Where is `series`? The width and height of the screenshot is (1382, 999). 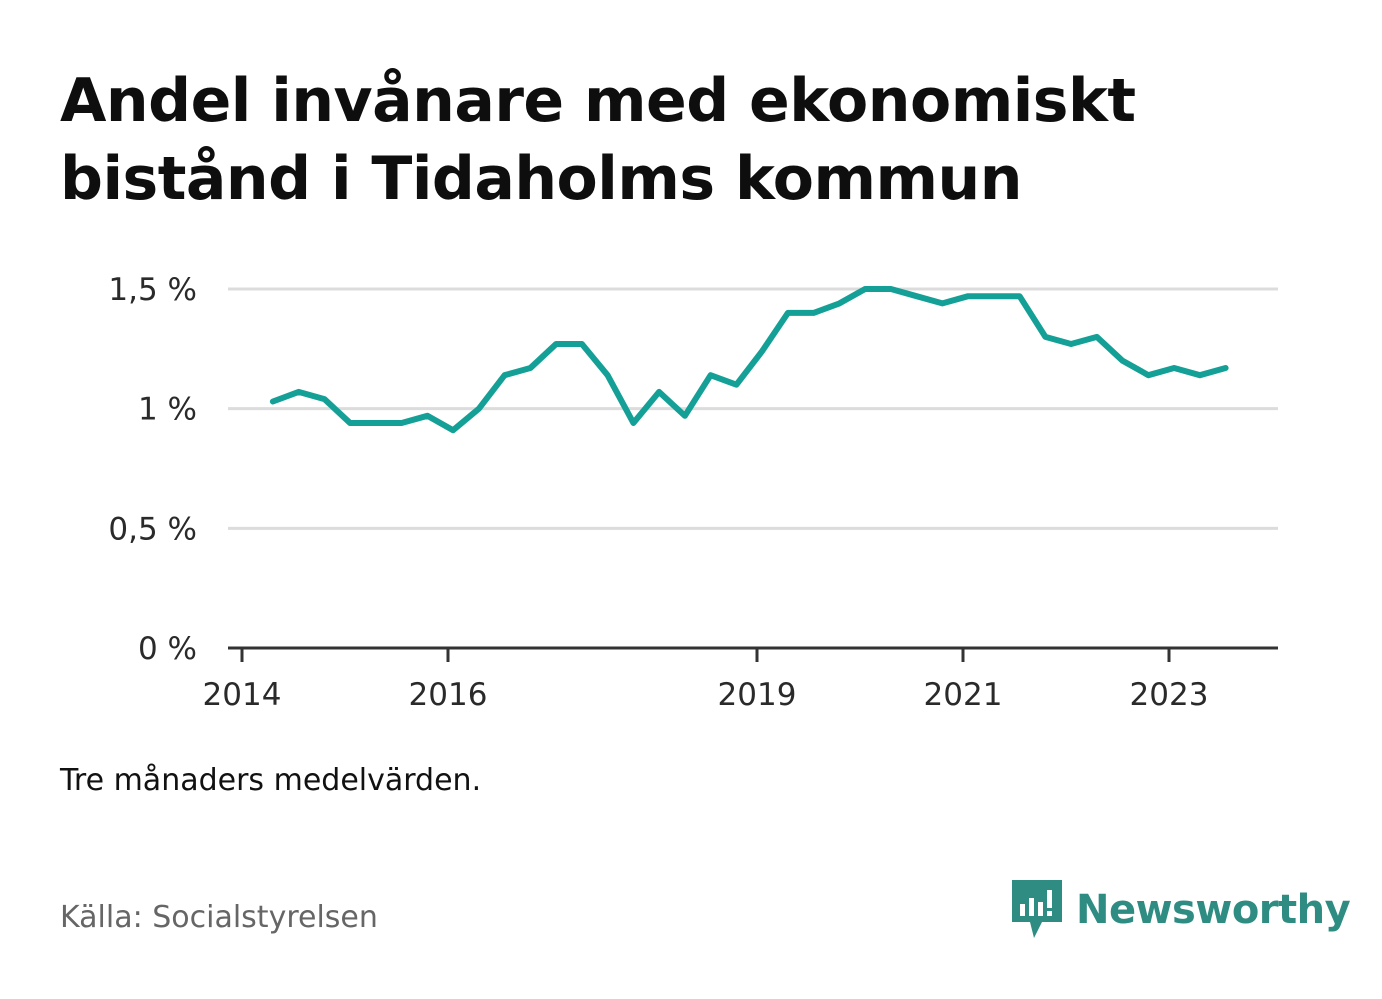
series is located at coordinates (749, 360).